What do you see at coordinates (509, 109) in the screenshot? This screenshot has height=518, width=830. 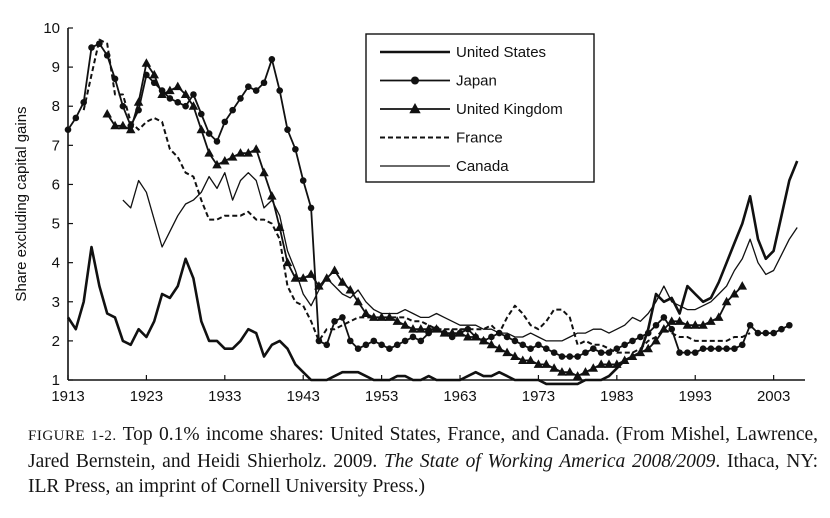 I see `legend-label-united-kingdom: United Kingdom` at bounding box center [509, 109].